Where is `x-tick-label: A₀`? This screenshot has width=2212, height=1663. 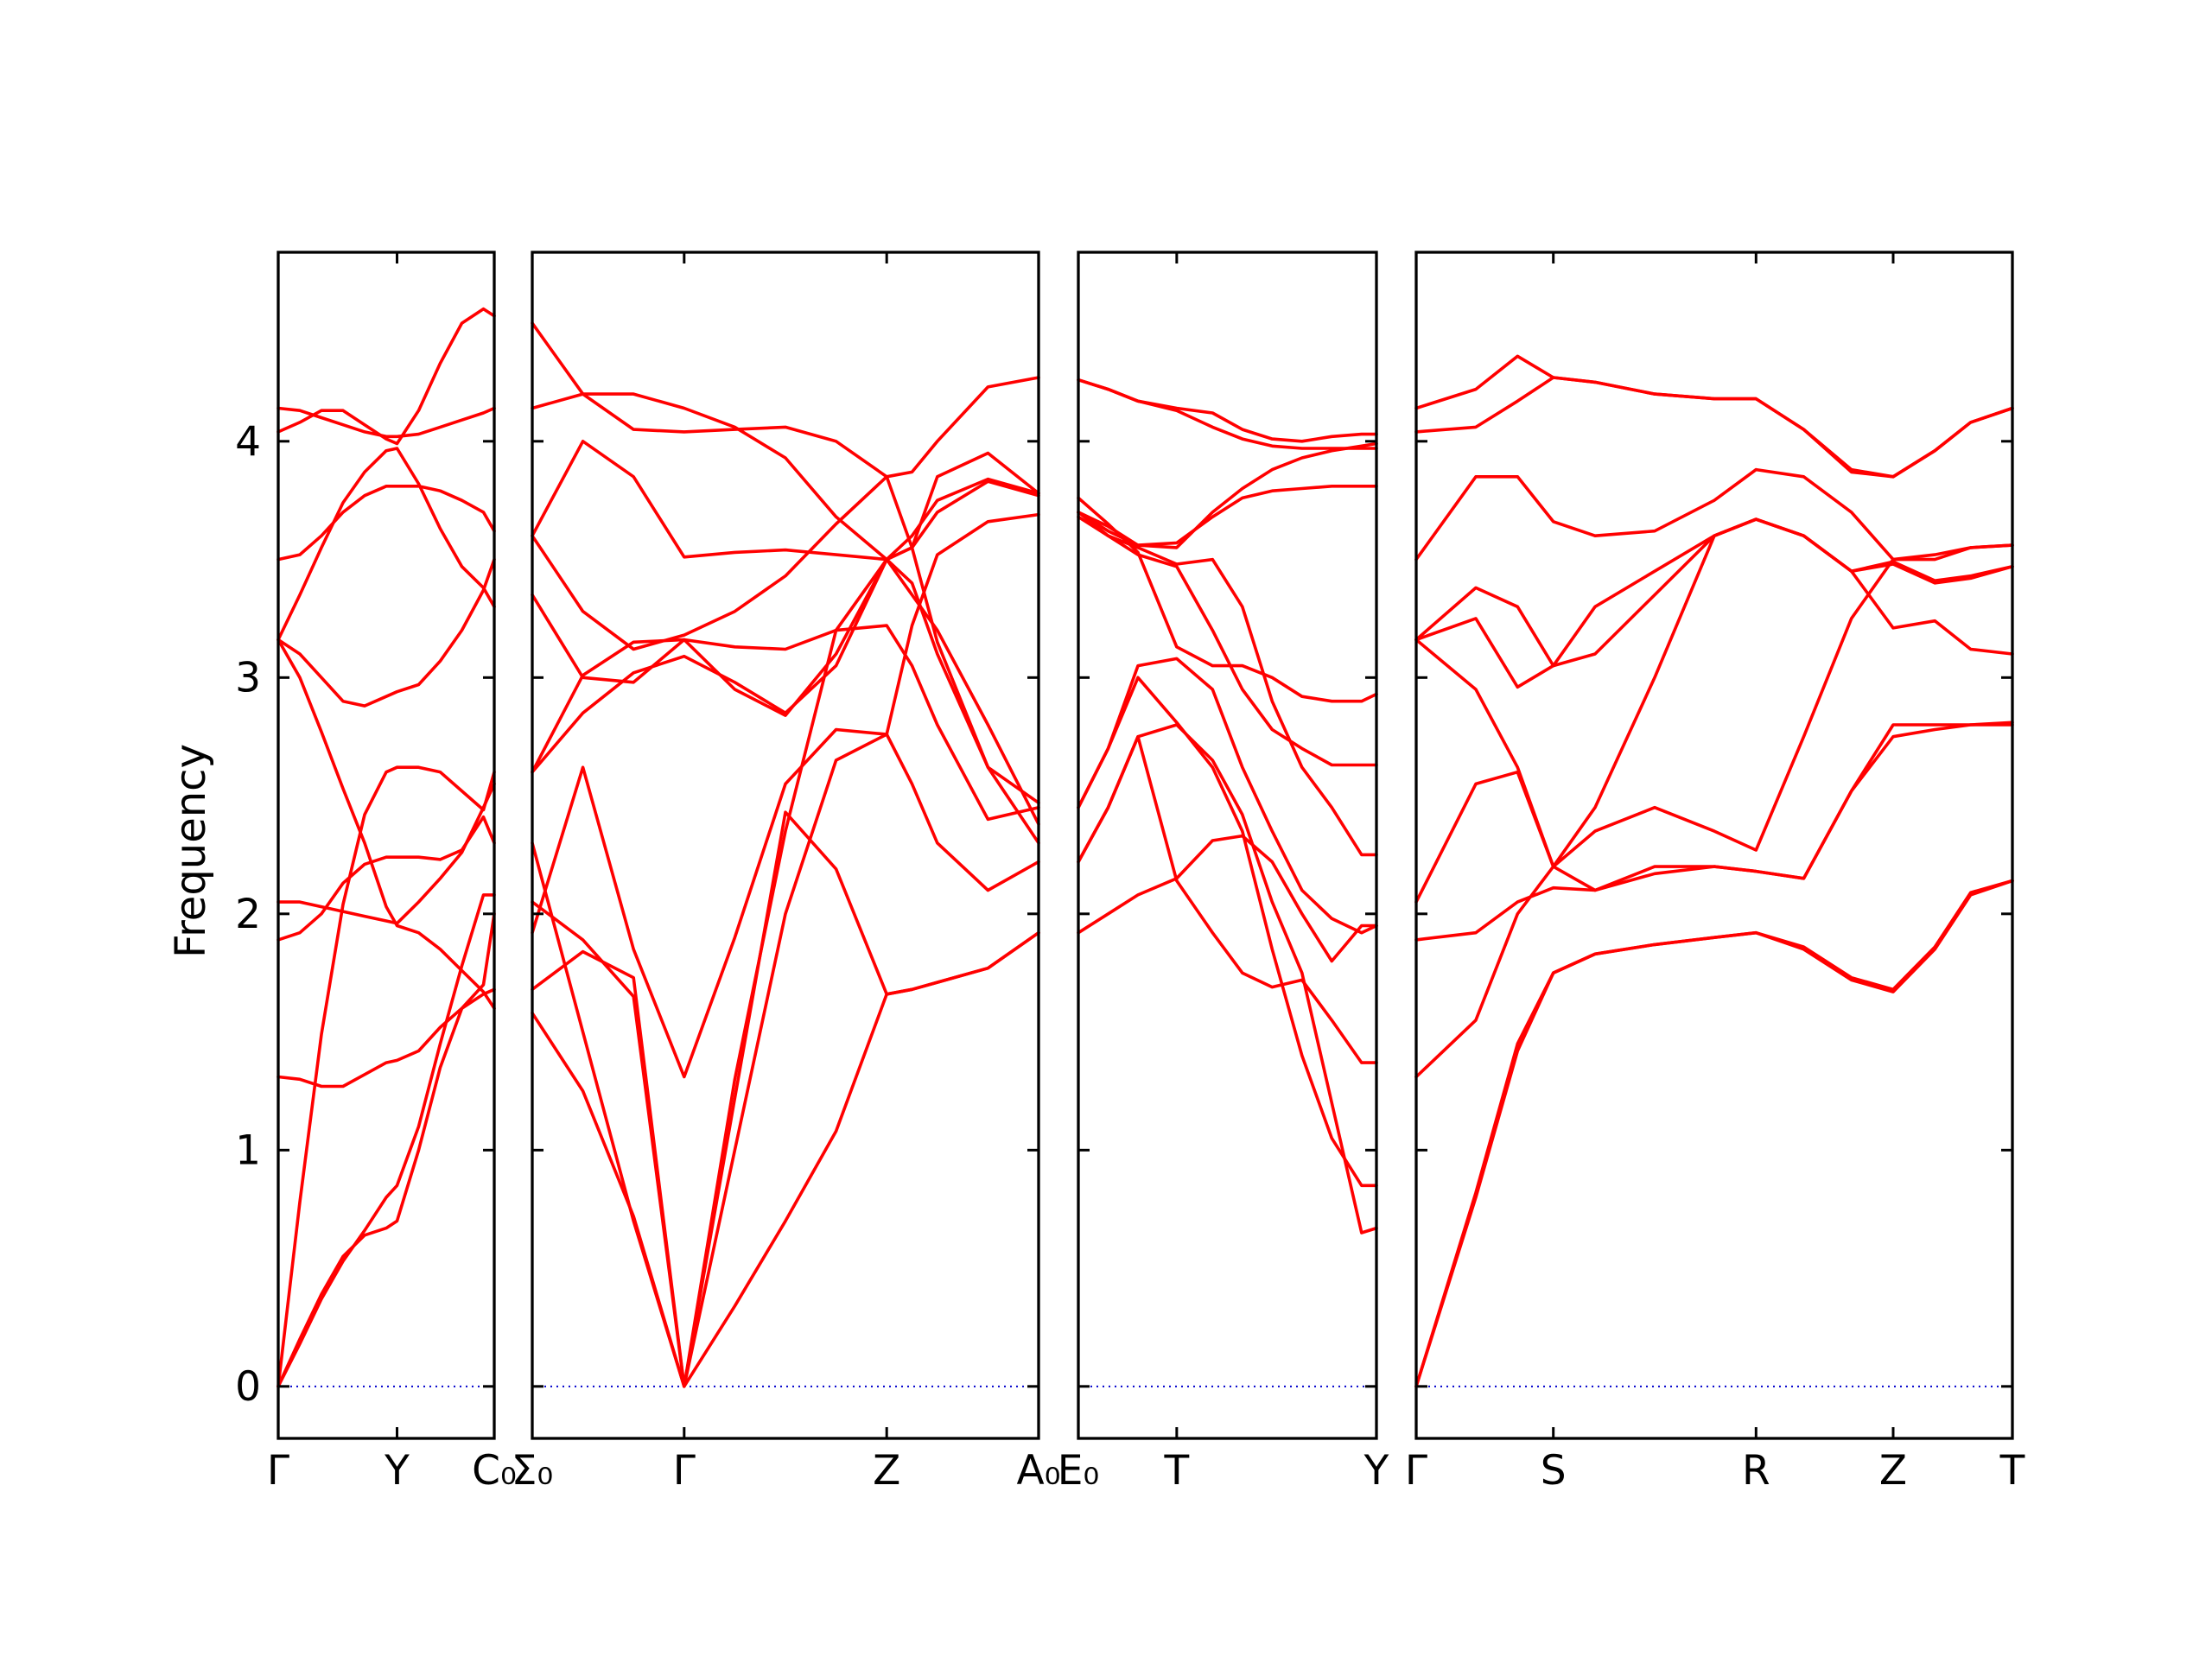 x-tick-label: A₀ is located at coordinates (1039, 1471).